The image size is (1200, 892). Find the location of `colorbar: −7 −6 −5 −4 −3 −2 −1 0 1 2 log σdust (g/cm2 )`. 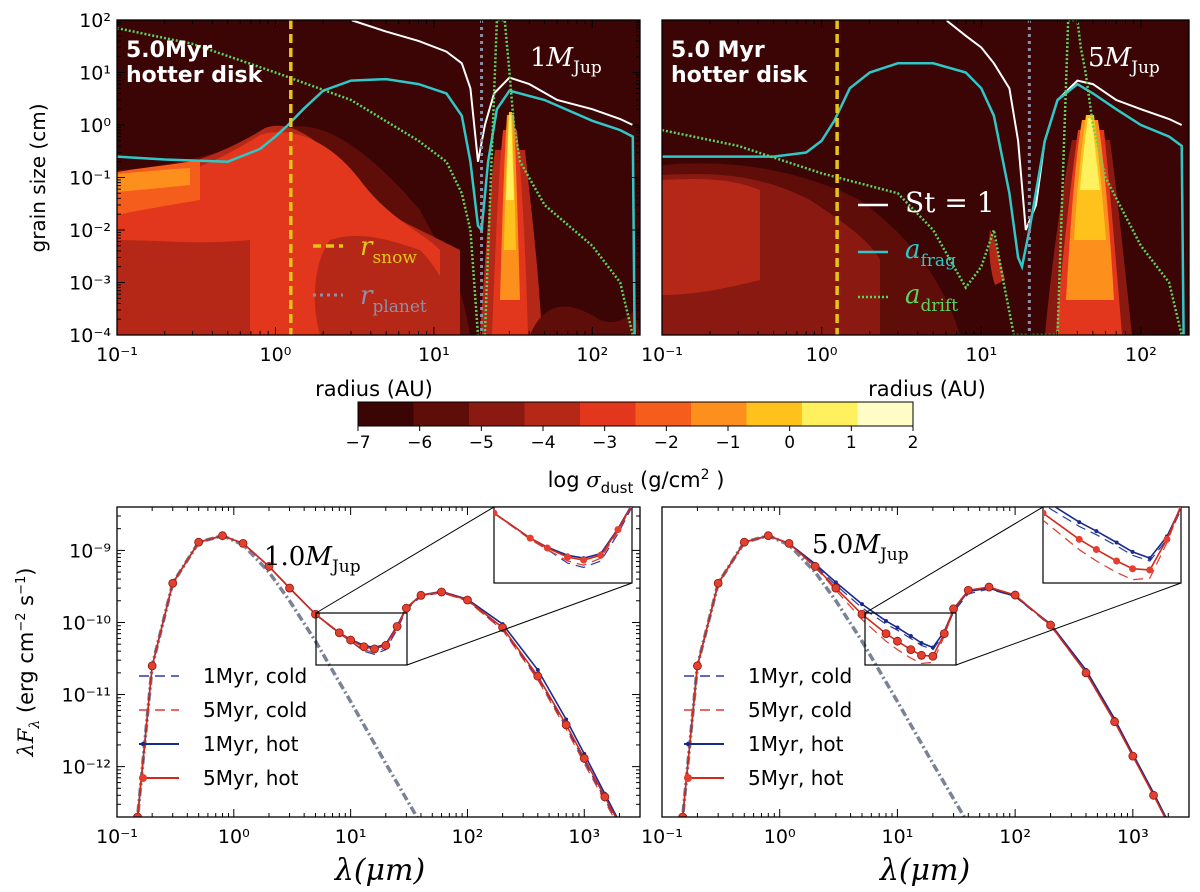

colorbar: −7 −6 −5 −4 −3 −2 −1 0 1 2 log σdust (g/cm2 ) is located at coordinates (632, 449).